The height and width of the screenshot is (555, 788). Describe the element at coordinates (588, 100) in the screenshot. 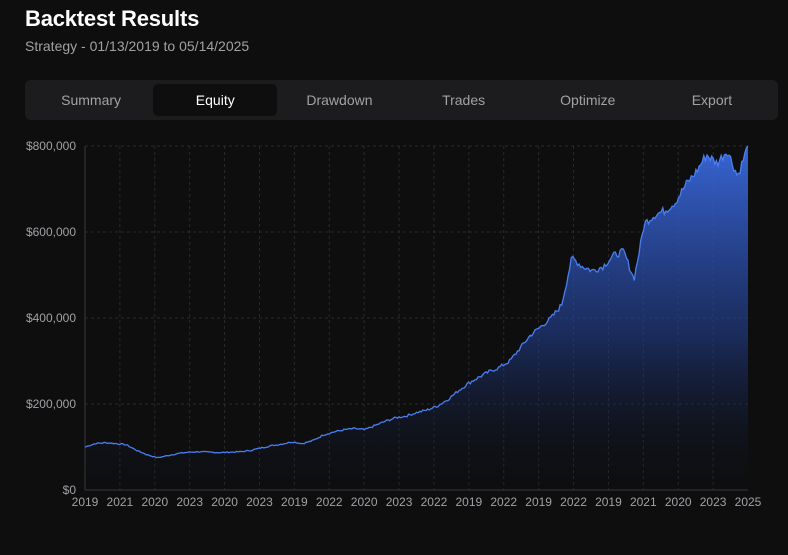

I see `tab-optimize: Optimize` at that location.